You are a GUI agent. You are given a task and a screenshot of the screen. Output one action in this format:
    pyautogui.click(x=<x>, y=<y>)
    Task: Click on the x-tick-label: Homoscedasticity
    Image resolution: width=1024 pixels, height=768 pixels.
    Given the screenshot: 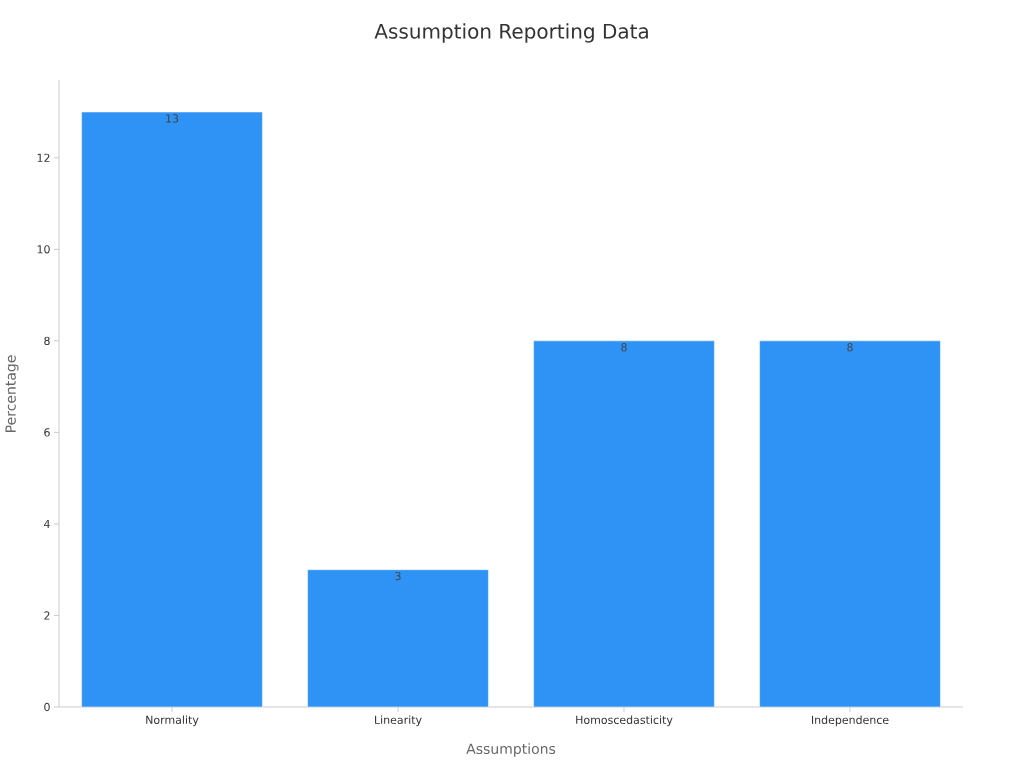 What is the action you would take?
    pyautogui.click(x=624, y=721)
    